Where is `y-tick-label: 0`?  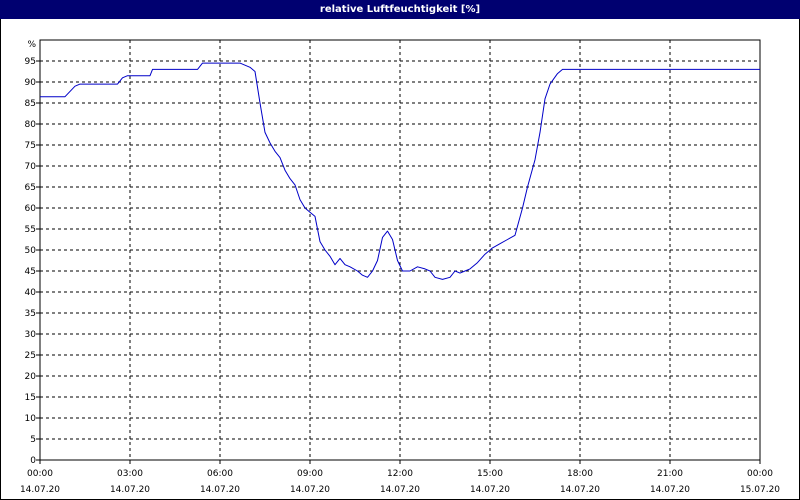
y-tick-label: 0 is located at coordinates (33, 461).